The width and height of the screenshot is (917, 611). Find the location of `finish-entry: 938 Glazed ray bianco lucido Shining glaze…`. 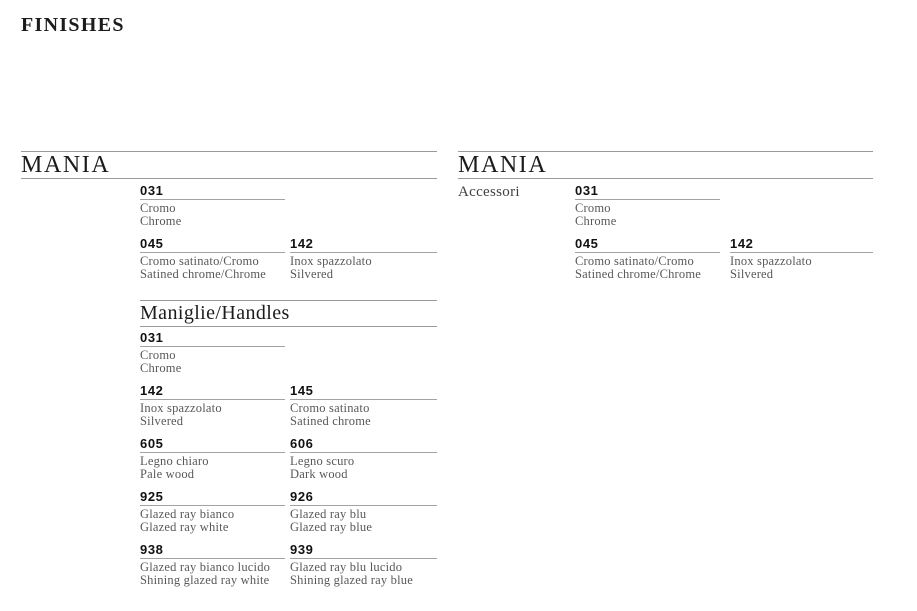

finish-entry: 938 Glazed ray bianco lucido Shining glaze… is located at coordinates (212, 564).